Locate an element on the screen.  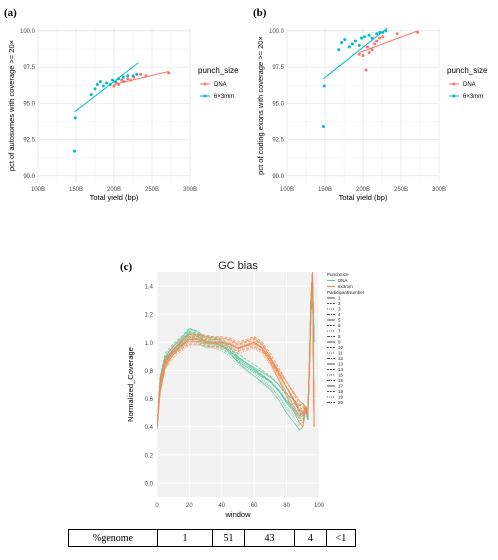
legend-label: 16 is located at coordinates (341, 380).